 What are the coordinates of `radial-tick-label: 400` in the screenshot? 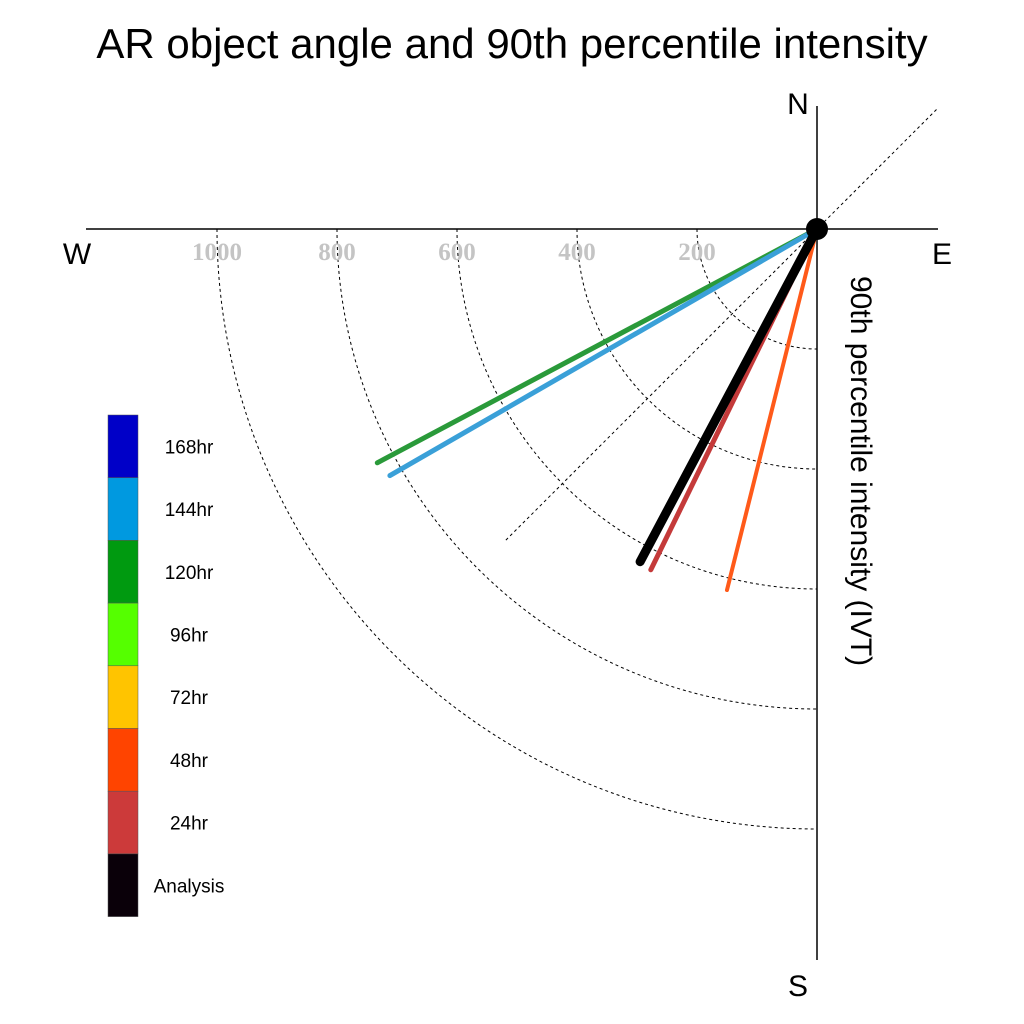 It's located at (577, 252).